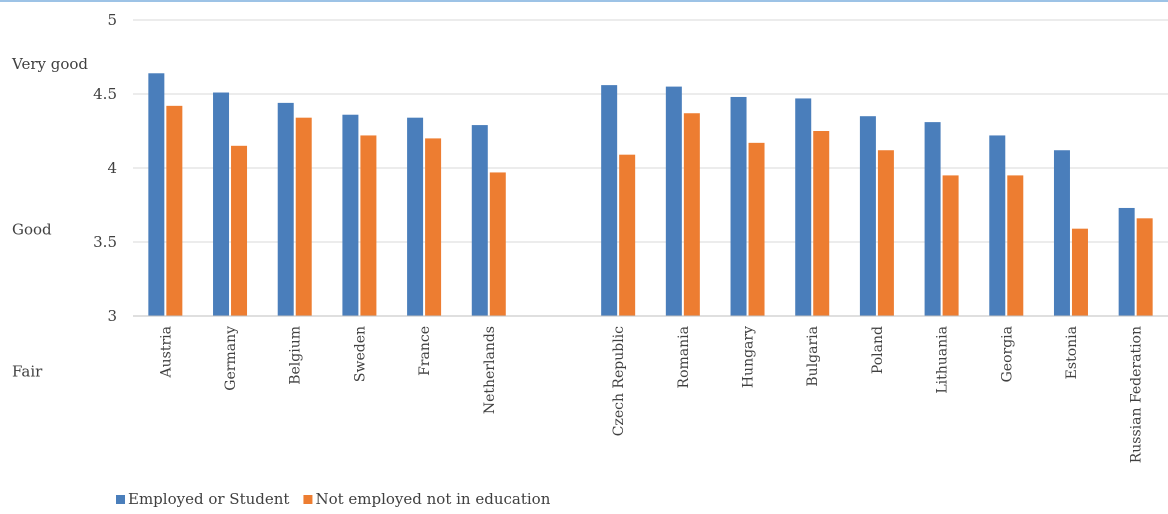  Describe the element at coordinates (231, 358) in the screenshot. I see `x-tick-label-germany: Germany` at that location.